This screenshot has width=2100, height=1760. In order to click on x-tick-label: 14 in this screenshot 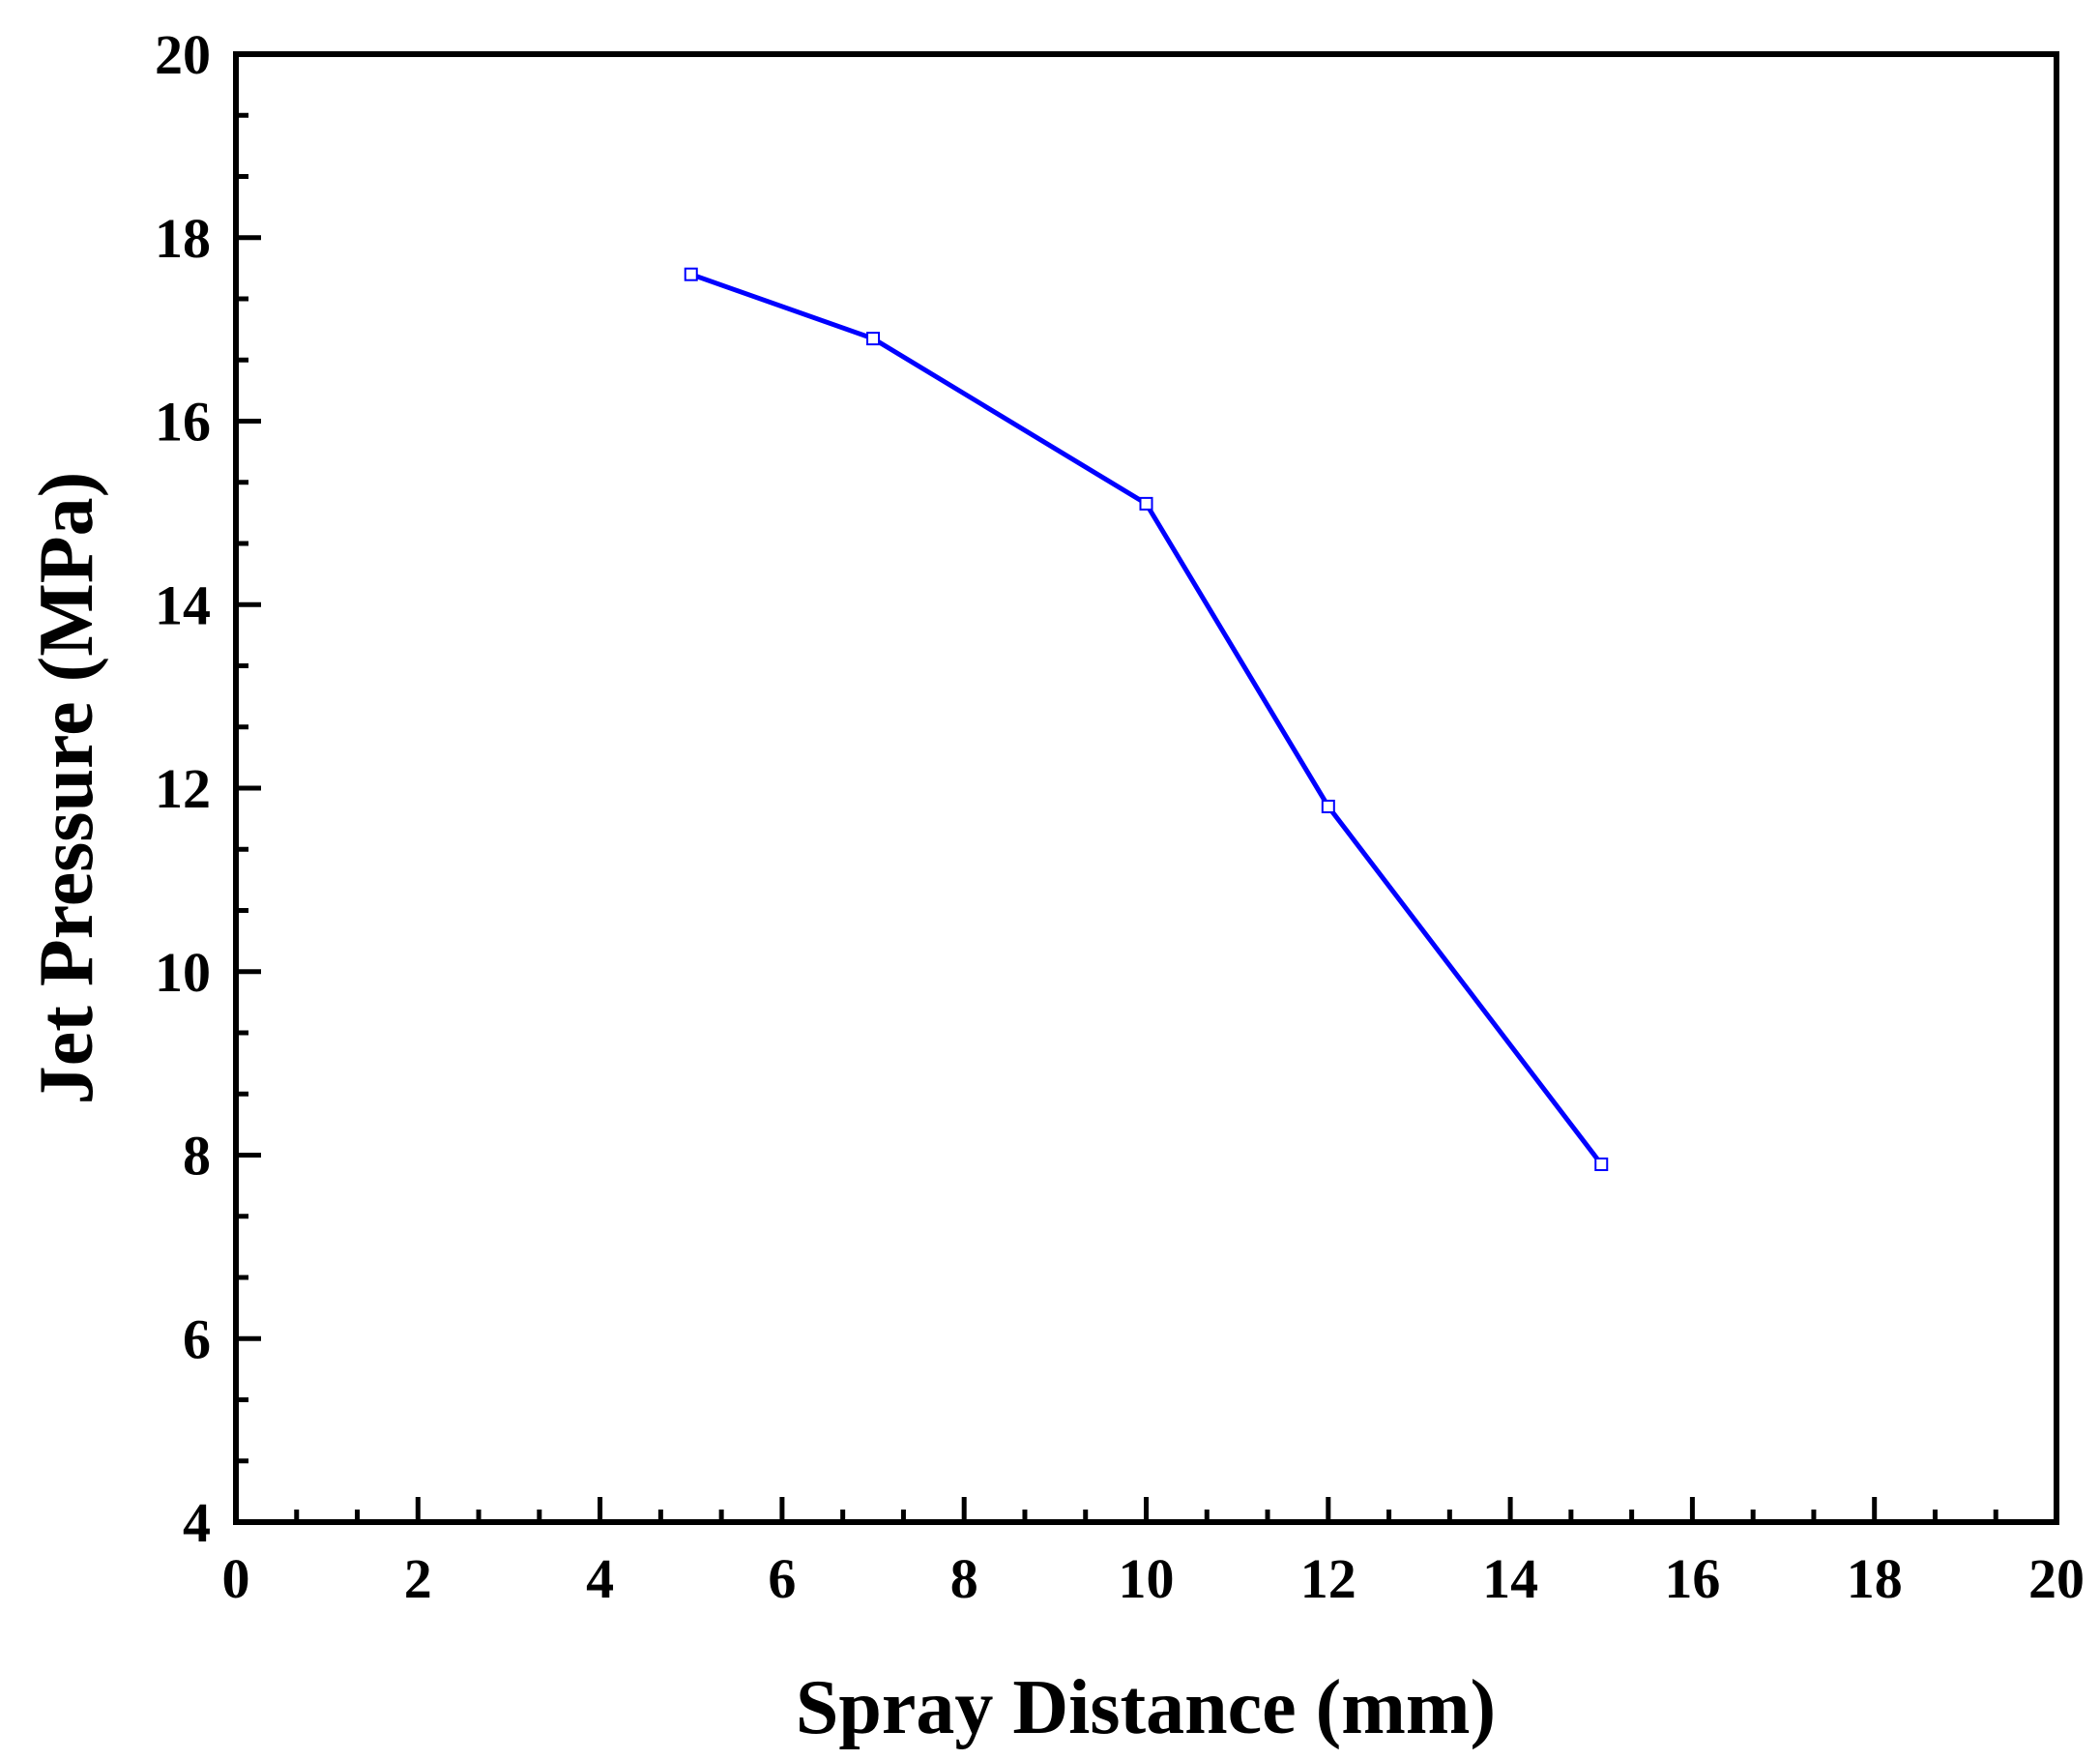, I will do `click(1510, 1579)`.